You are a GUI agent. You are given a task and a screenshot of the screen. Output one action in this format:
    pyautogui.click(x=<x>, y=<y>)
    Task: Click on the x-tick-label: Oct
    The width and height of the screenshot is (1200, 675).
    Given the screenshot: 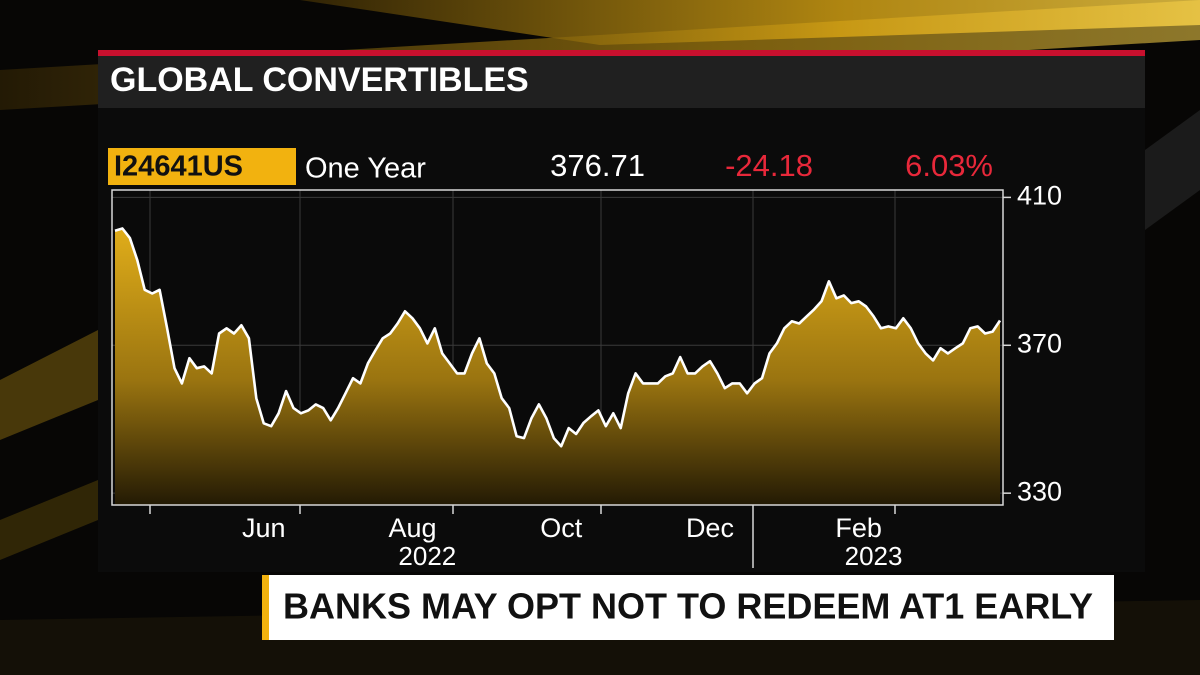 What is the action you would take?
    pyautogui.click(x=561, y=528)
    